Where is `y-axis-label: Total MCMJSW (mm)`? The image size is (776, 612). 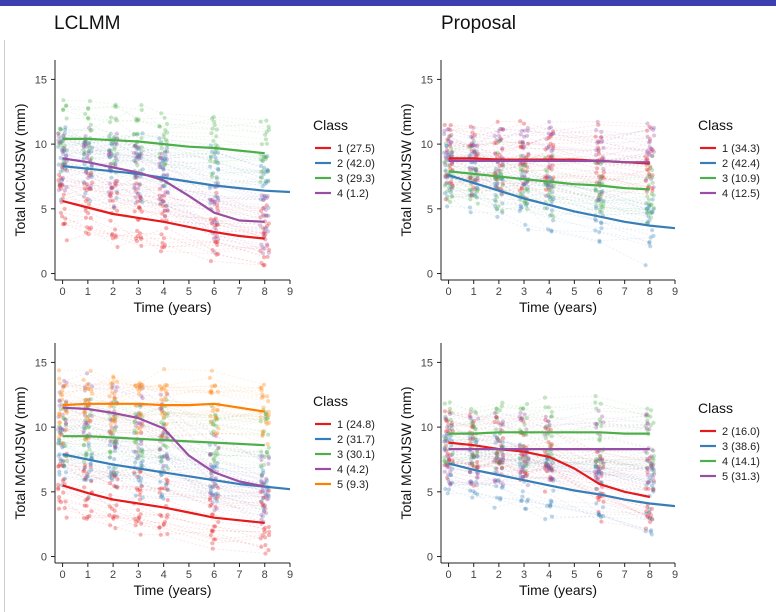
y-axis-label: Total MCMJSW (mm) is located at coordinates (406, 170).